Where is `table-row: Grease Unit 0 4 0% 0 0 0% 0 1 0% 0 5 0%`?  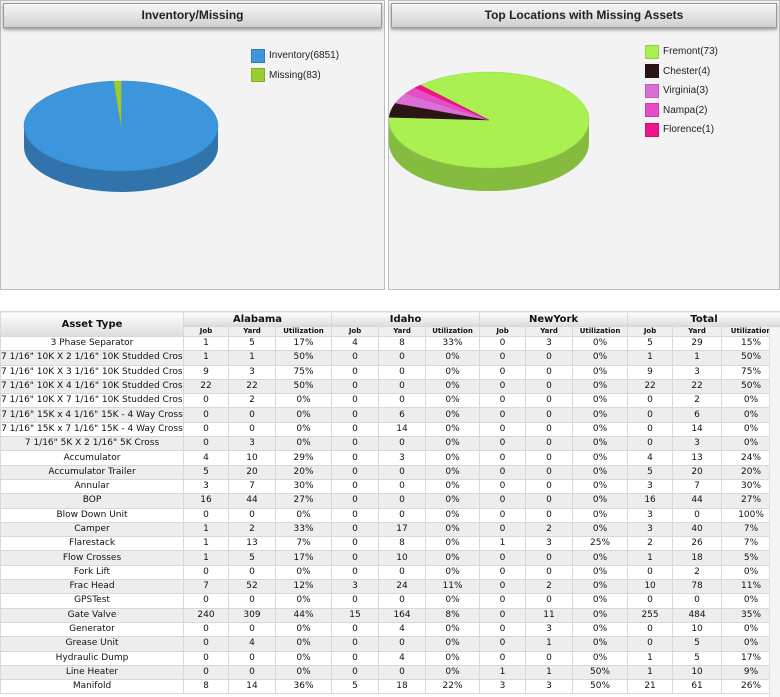
table-row: Grease Unit 0 4 0% 0 0 0% 0 1 0% 0 5 0% is located at coordinates (390, 644).